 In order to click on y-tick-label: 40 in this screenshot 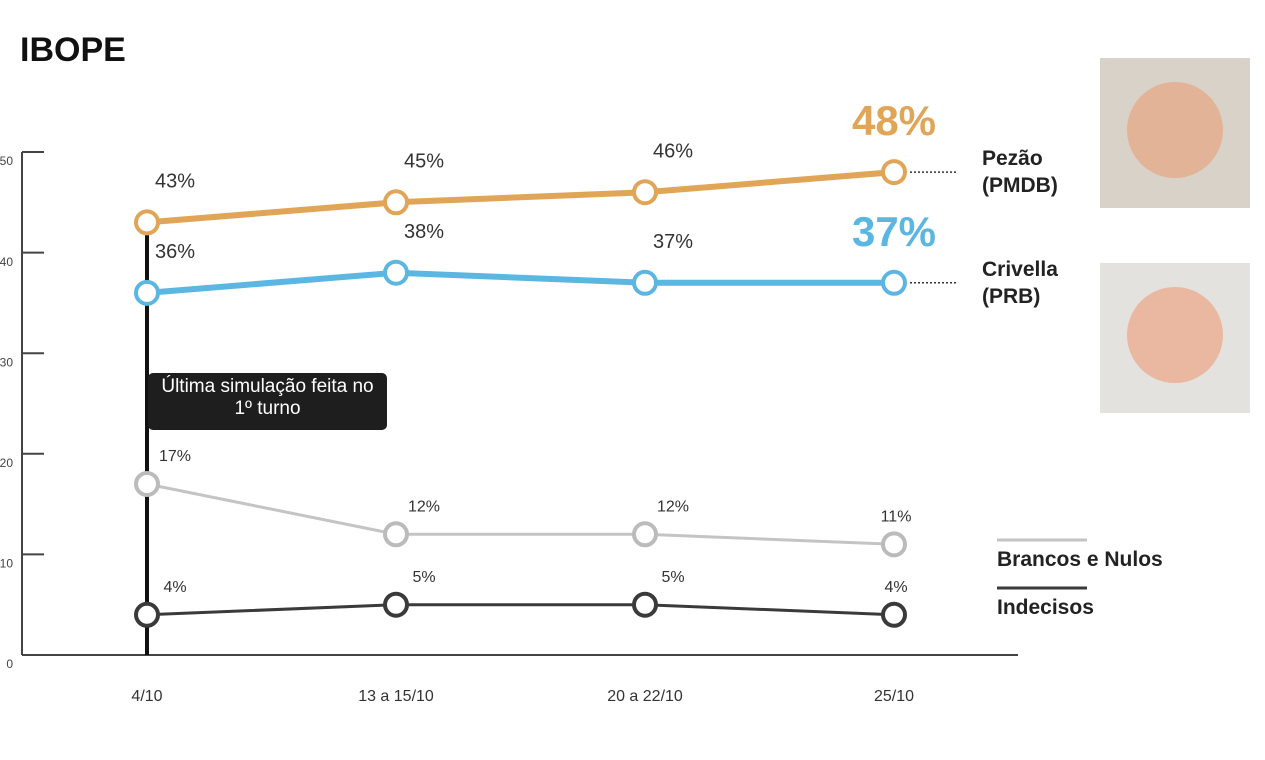, I will do `click(6, 262)`.